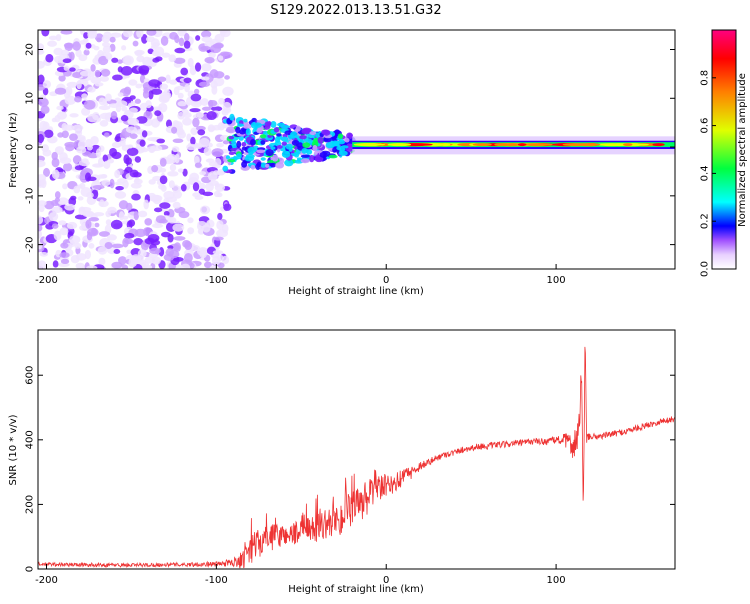 This screenshot has width=750, height=604. What do you see at coordinates (30, 196) in the screenshot?
I see `y-tick-label: -10` at bounding box center [30, 196].